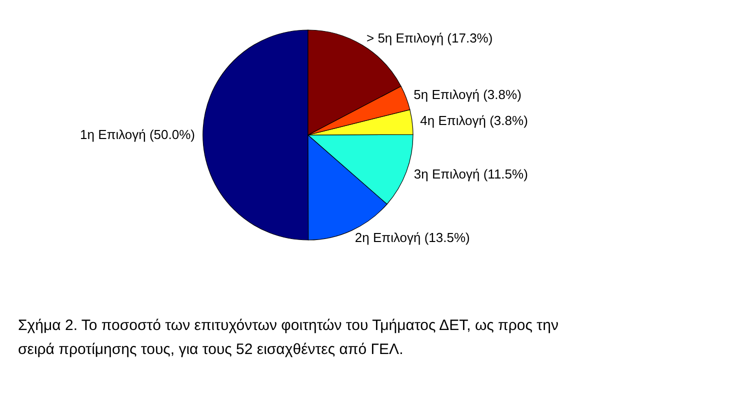 This screenshot has width=750, height=393. What do you see at coordinates (471, 174) in the screenshot?
I see `slice-label: 3η Επιλογή (11.5%)` at bounding box center [471, 174].